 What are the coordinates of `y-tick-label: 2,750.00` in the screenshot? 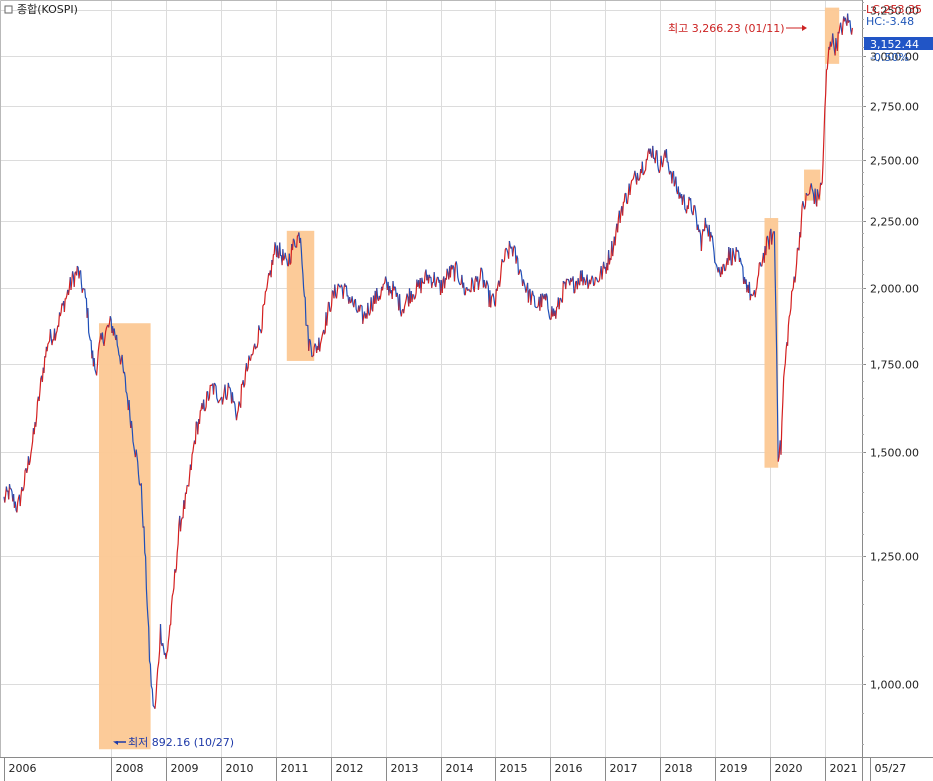 It's located at (894, 107).